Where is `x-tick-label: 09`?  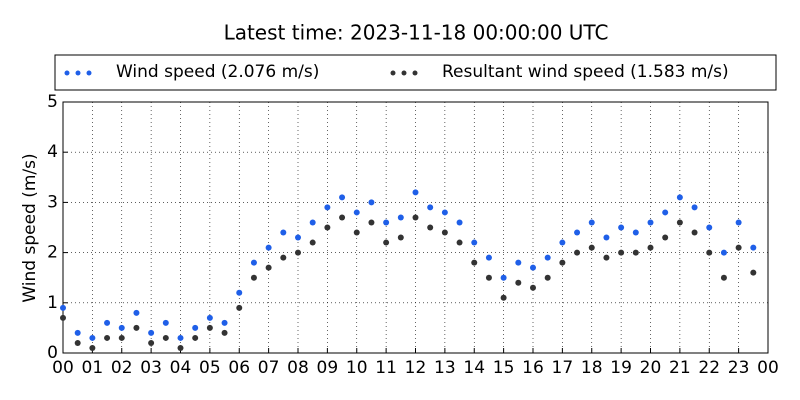 x-tick-label: 09 is located at coordinates (328, 368).